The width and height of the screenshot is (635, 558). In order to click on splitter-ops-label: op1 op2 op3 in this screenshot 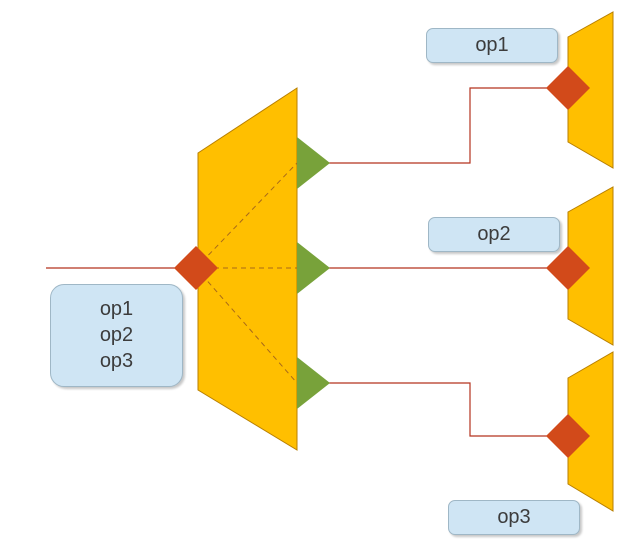, I will do `click(116, 335)`.